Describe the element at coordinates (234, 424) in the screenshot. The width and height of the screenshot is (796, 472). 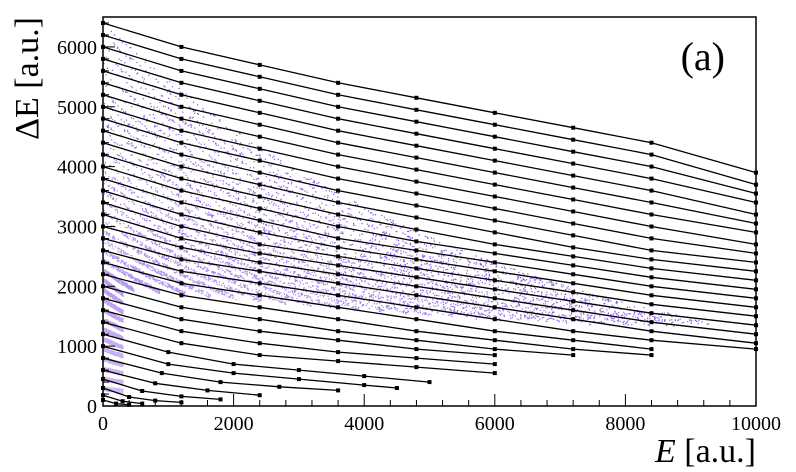
I see `x-tick-label: 2000` at that location.